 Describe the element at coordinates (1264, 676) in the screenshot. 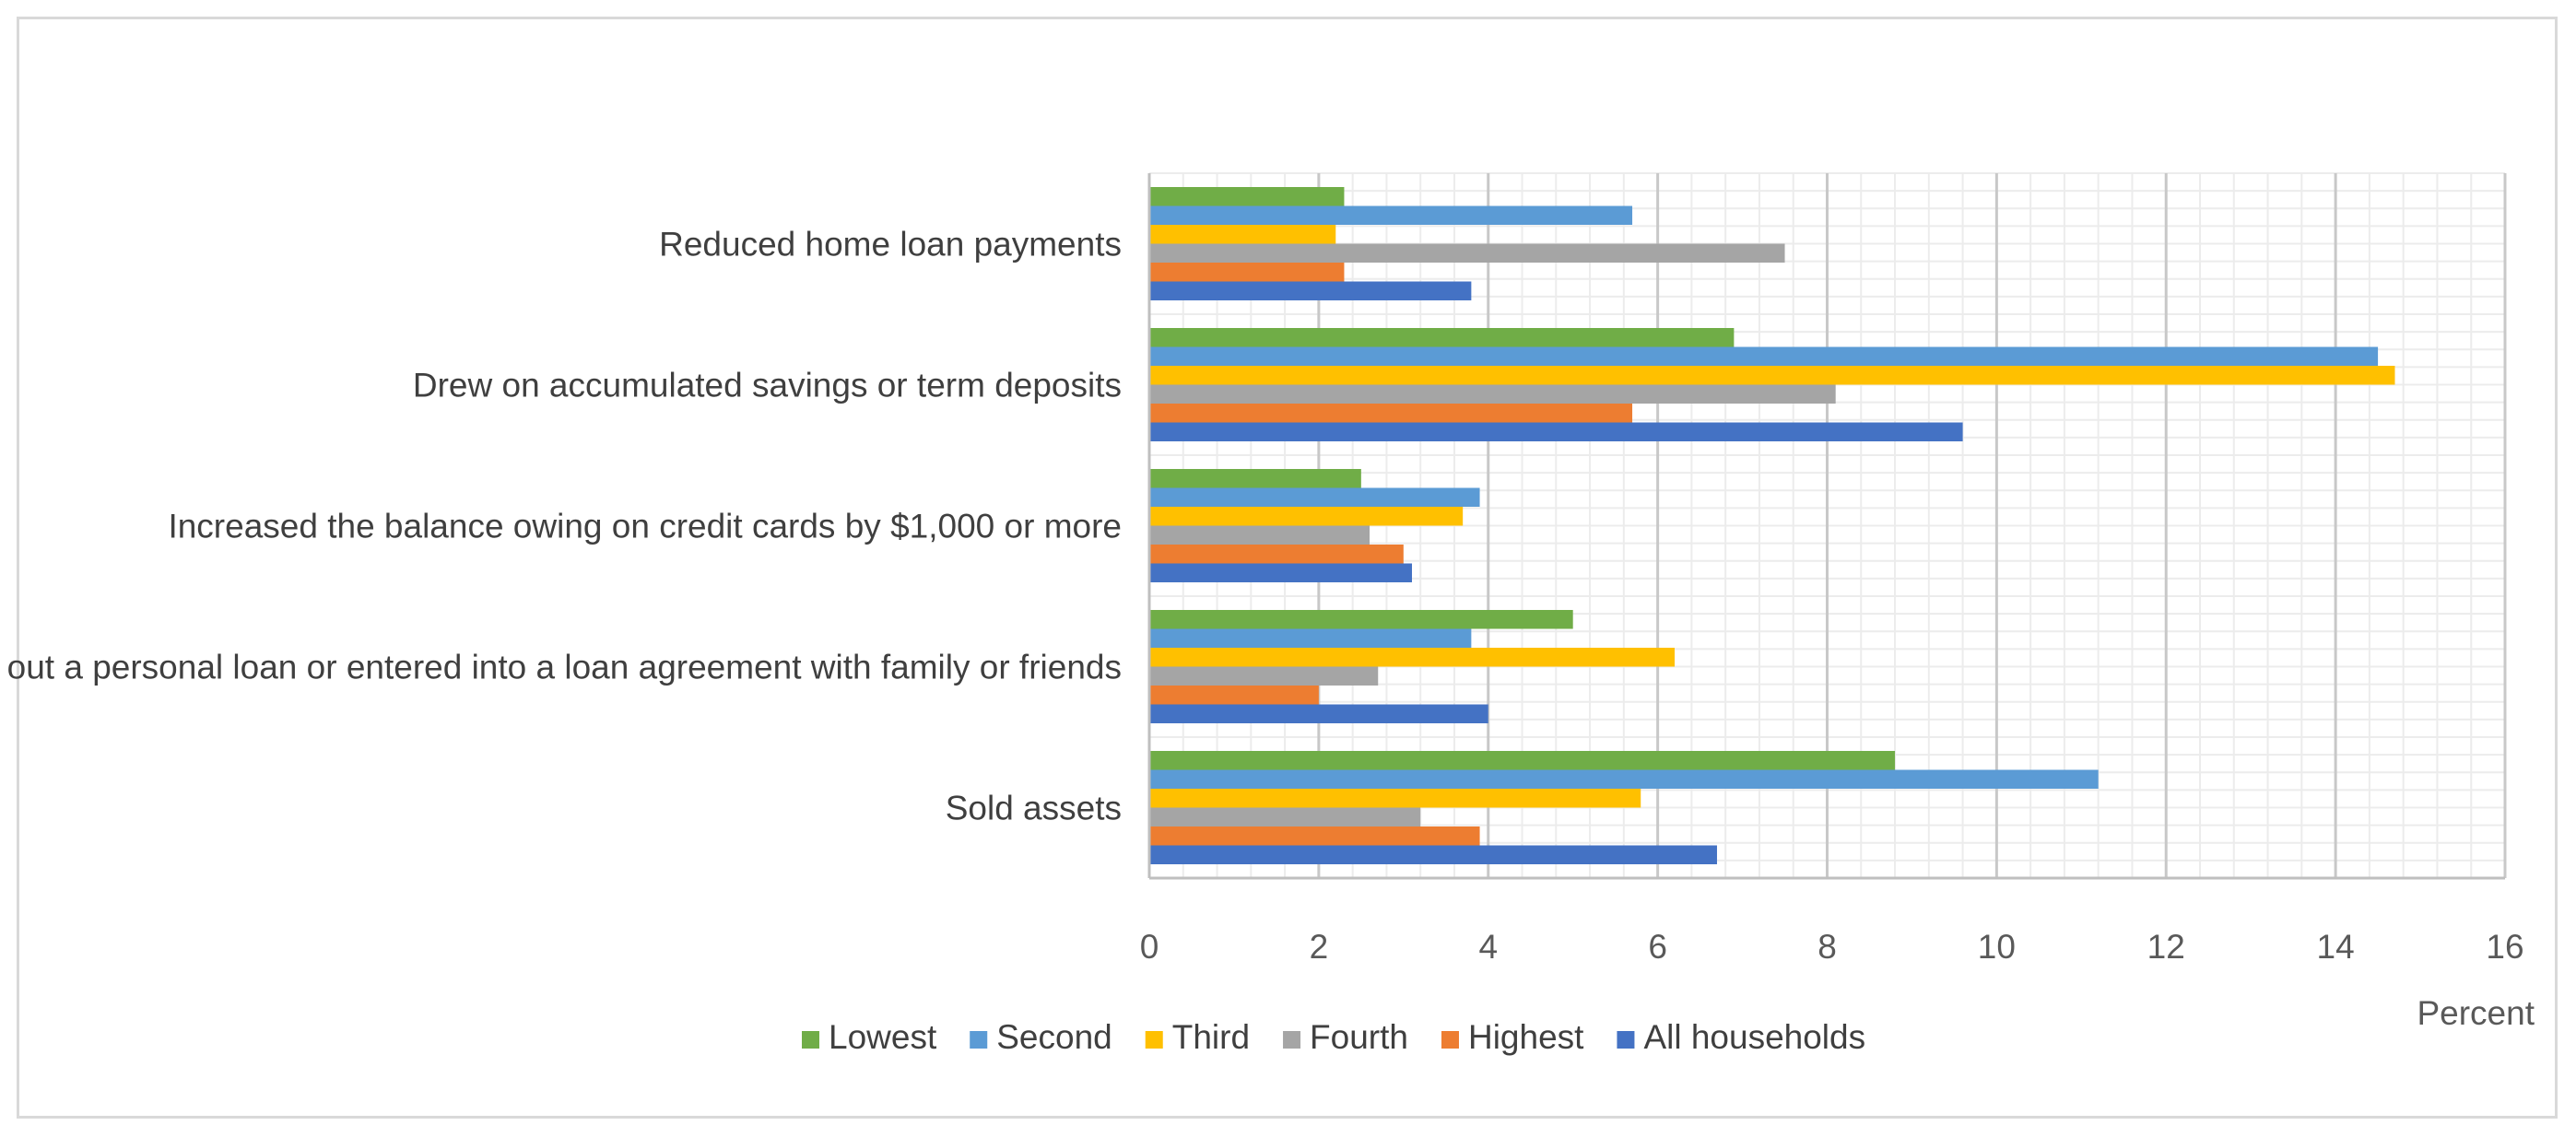

I see `bar-fourth-cat3` at that location.